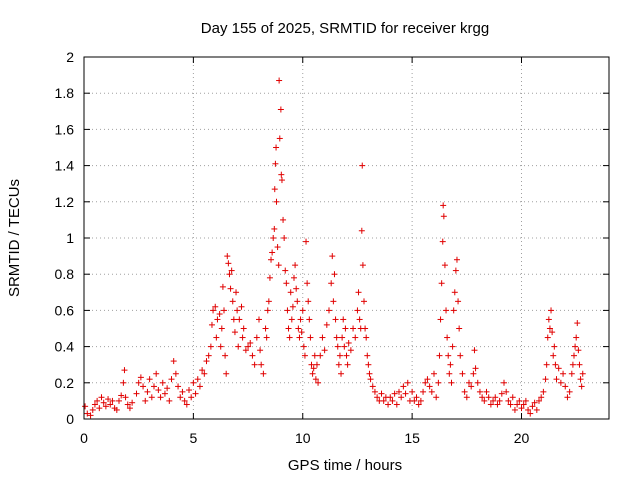 The height and width of the screenshot is (480, 640). Describe the element at coordinates (70, 419) in the screenshot. I see `y-tick-label: 0` at that location.